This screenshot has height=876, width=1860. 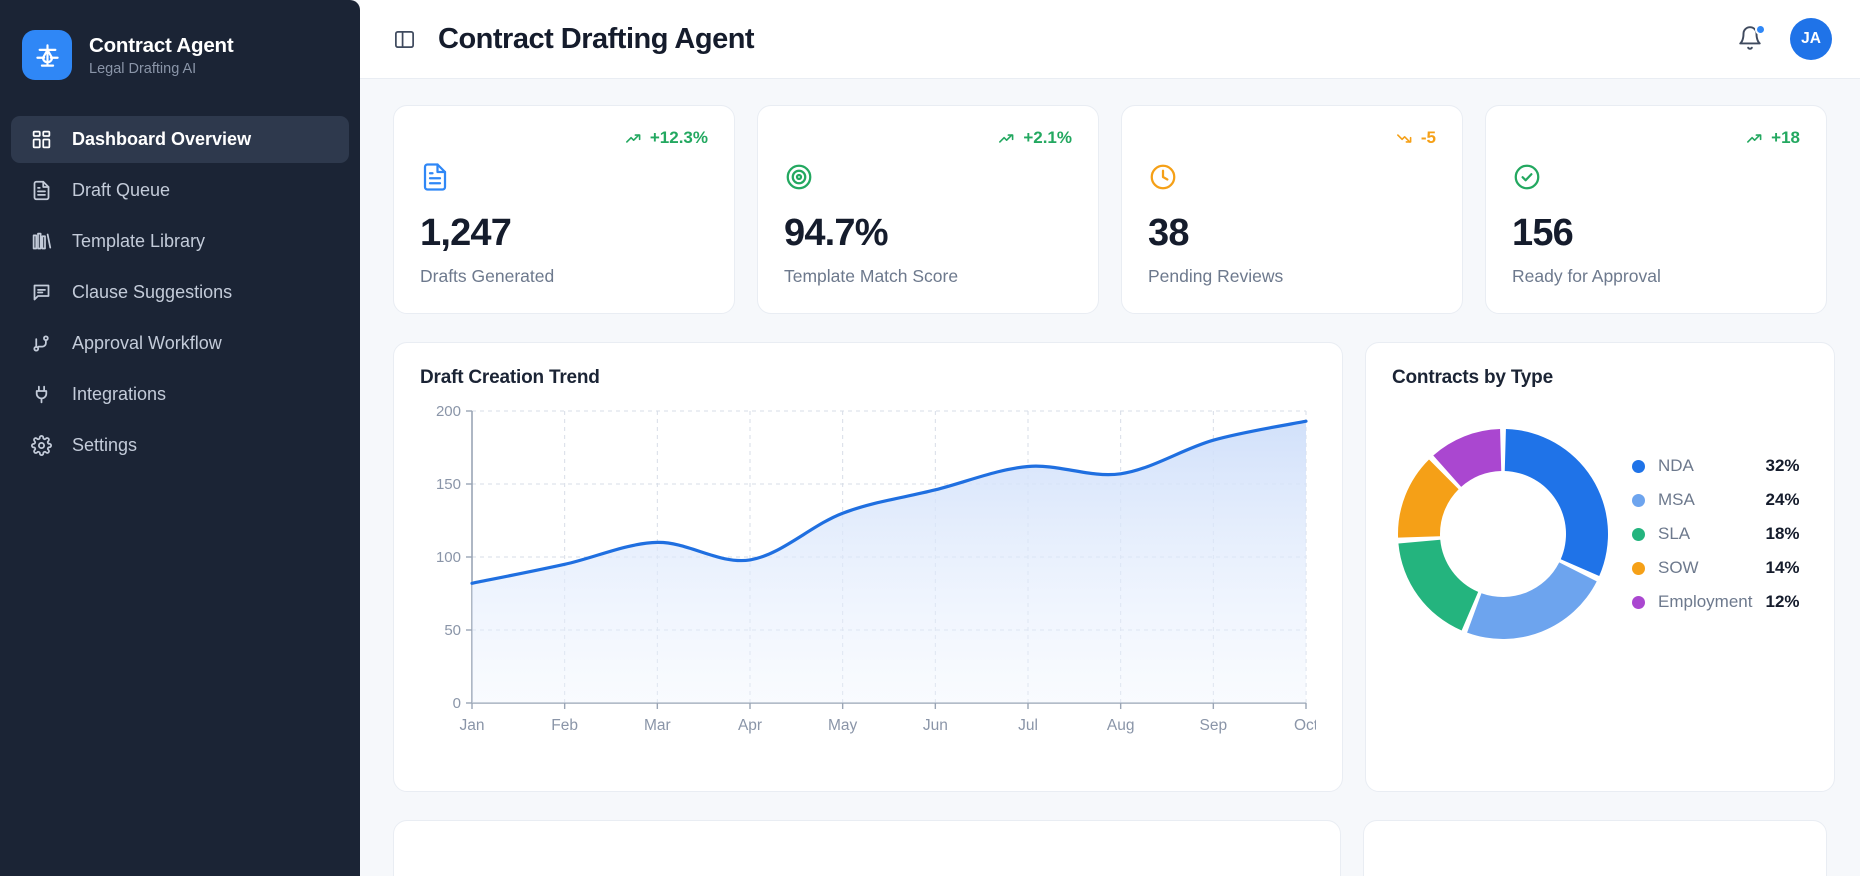 What do you see at coordinates (1720, 500) in the screenshot?
I see `legend-item: MSA 24%` at bounding box center [1720, 500].